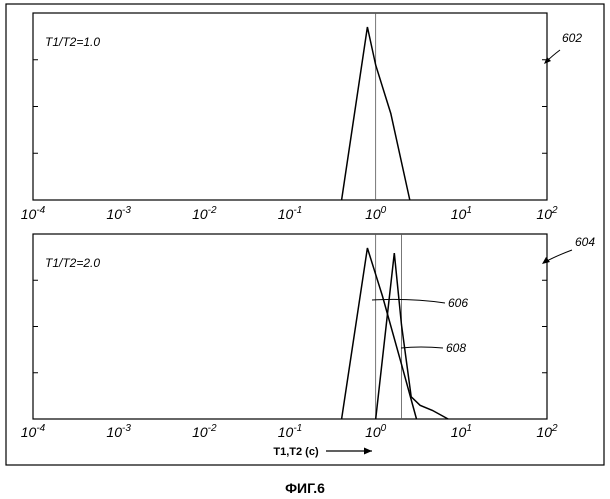  I want to click on panel-reference-number: 604, so click(585, 242).